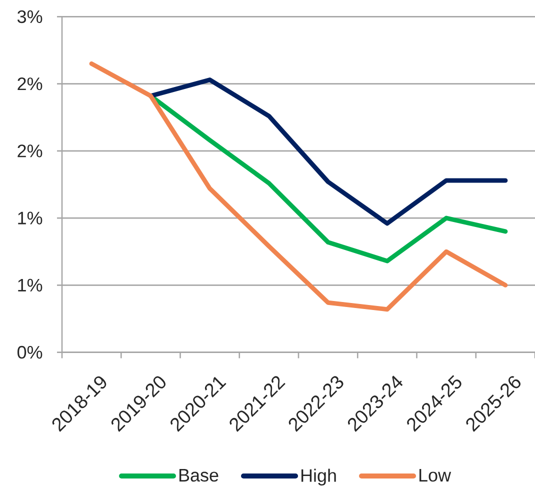  I want to click on legend-label: High, so click(318, 477).